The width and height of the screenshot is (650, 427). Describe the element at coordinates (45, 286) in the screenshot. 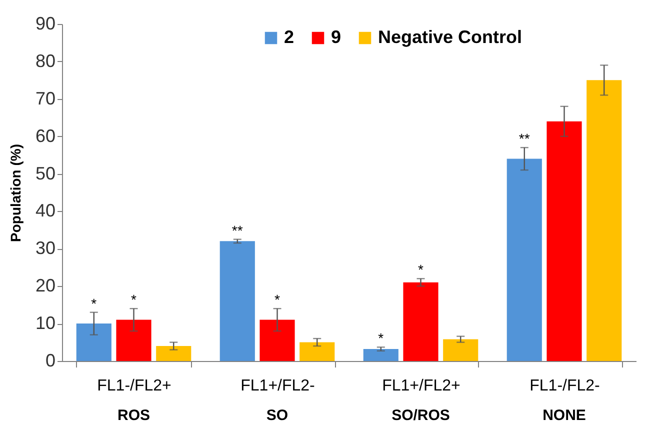

I see `y-tick-label: 20` at that location.